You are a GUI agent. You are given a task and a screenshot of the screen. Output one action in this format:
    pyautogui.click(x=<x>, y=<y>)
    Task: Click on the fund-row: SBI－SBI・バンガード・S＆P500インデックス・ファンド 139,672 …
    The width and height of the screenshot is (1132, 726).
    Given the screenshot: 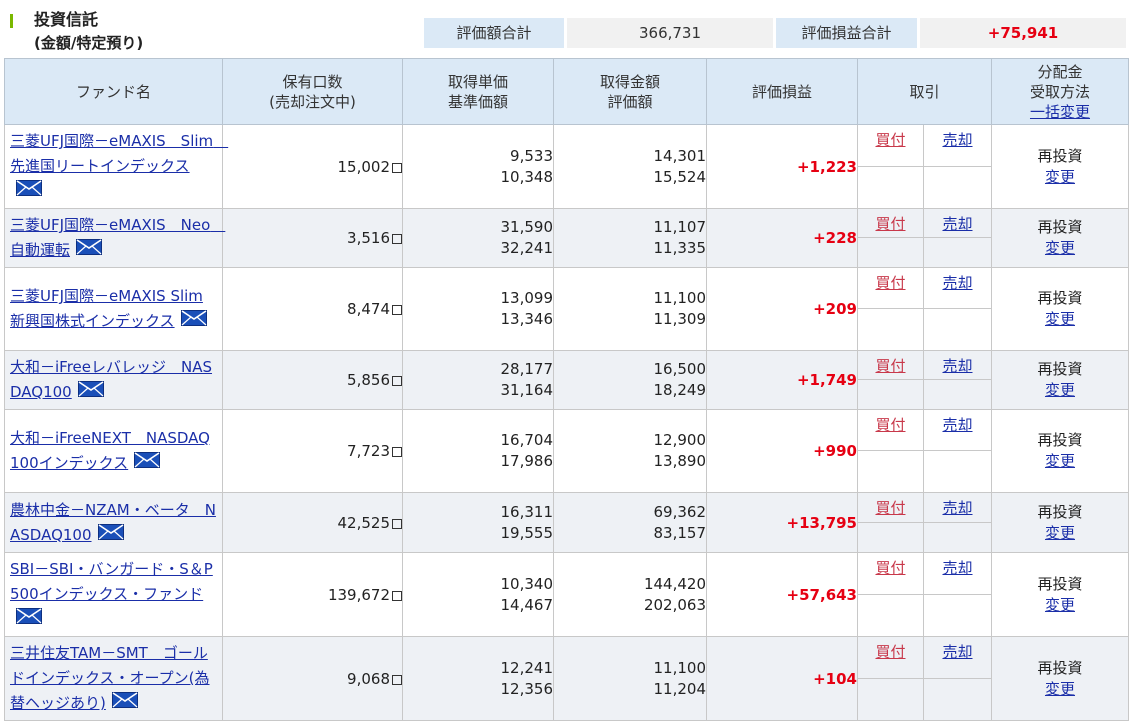 What is the action you would take?
    pyautogui.click(x=566, y=594)
    